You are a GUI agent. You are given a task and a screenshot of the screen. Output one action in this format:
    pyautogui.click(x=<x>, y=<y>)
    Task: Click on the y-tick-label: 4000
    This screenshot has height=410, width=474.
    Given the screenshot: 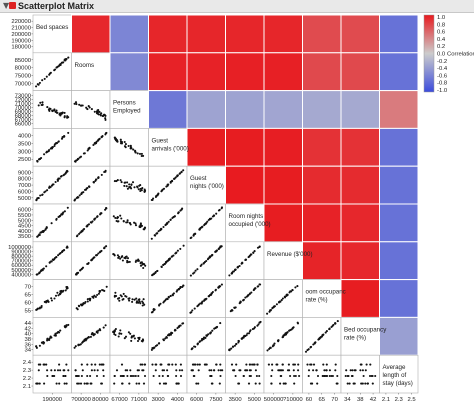 What is the action you would take?
    pyautogui.click(x=25, y=232)
    